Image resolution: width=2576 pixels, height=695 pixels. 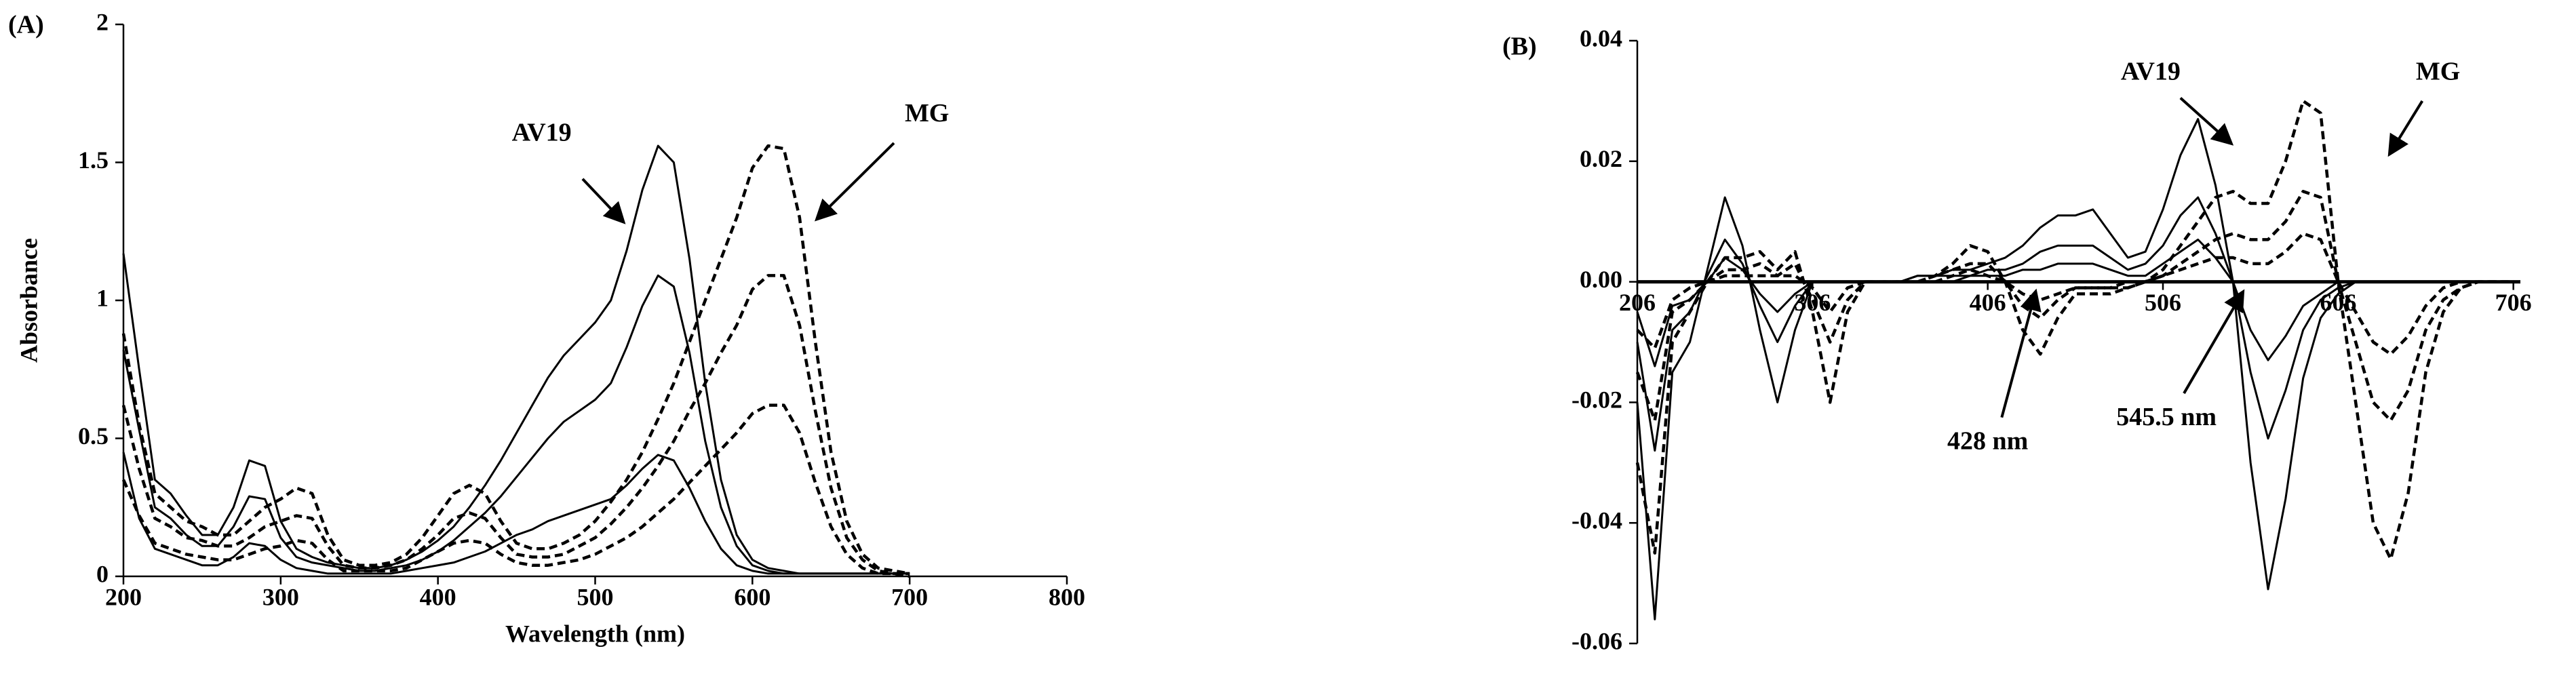 I want to click on y-tick-label: -0.02, so click(x=1597, y=400).